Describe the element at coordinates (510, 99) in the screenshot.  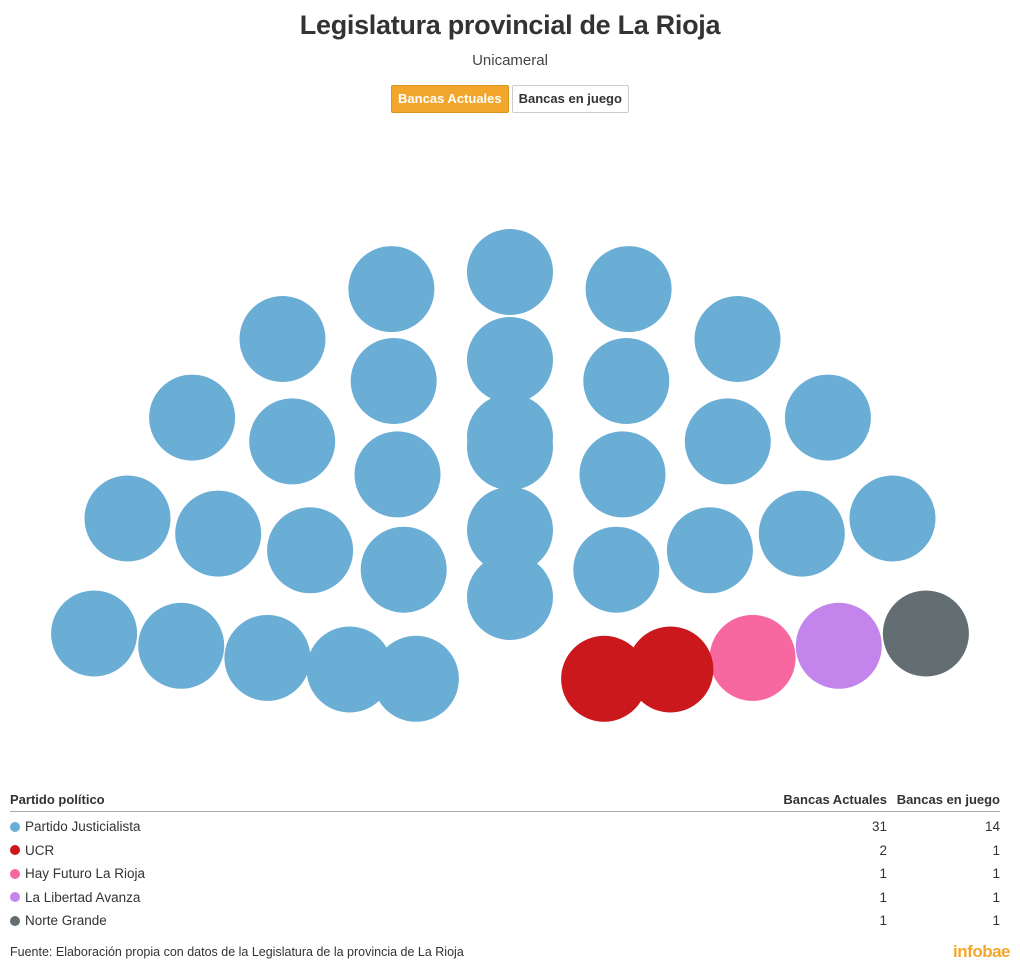
I see `view-tabs: Bancas Actuales Bancas en juego` at that location.